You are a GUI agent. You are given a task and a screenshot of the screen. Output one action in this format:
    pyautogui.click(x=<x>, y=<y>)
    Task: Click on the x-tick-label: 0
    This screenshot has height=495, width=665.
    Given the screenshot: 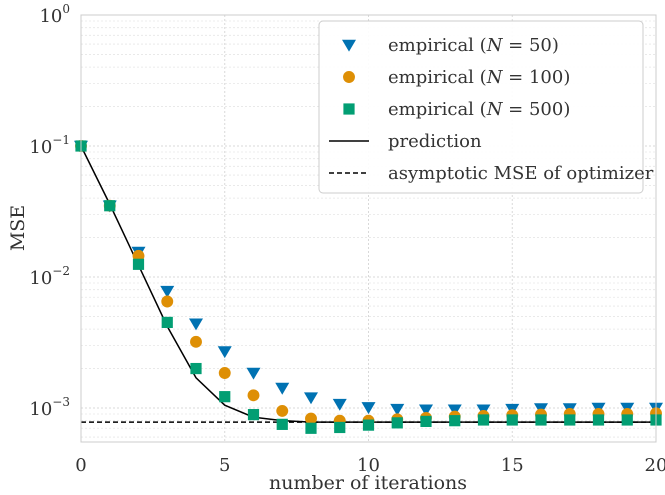 What is the action you would take?
    pyautogui.click(x=80, y=465)
    